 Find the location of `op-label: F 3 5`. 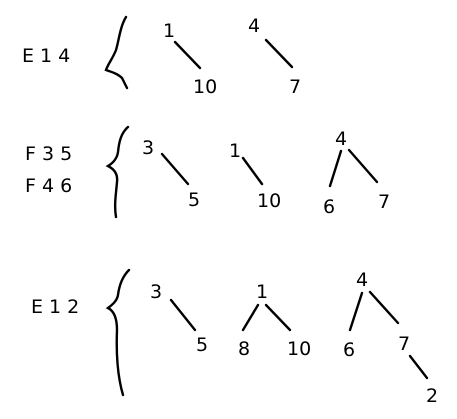

op-label: F 3 5 is located at coordinates (48, 154).